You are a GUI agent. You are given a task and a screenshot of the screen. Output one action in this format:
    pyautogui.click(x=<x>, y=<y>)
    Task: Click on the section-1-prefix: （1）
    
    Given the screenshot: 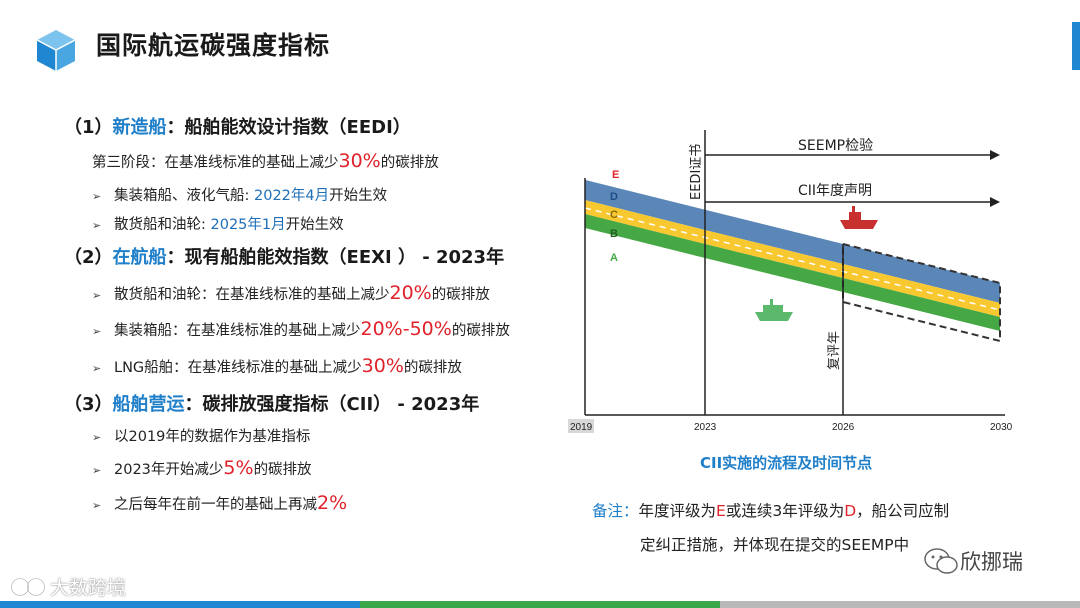 What is the action you would take?
    pyautogui.click(x=88, y=127)
    